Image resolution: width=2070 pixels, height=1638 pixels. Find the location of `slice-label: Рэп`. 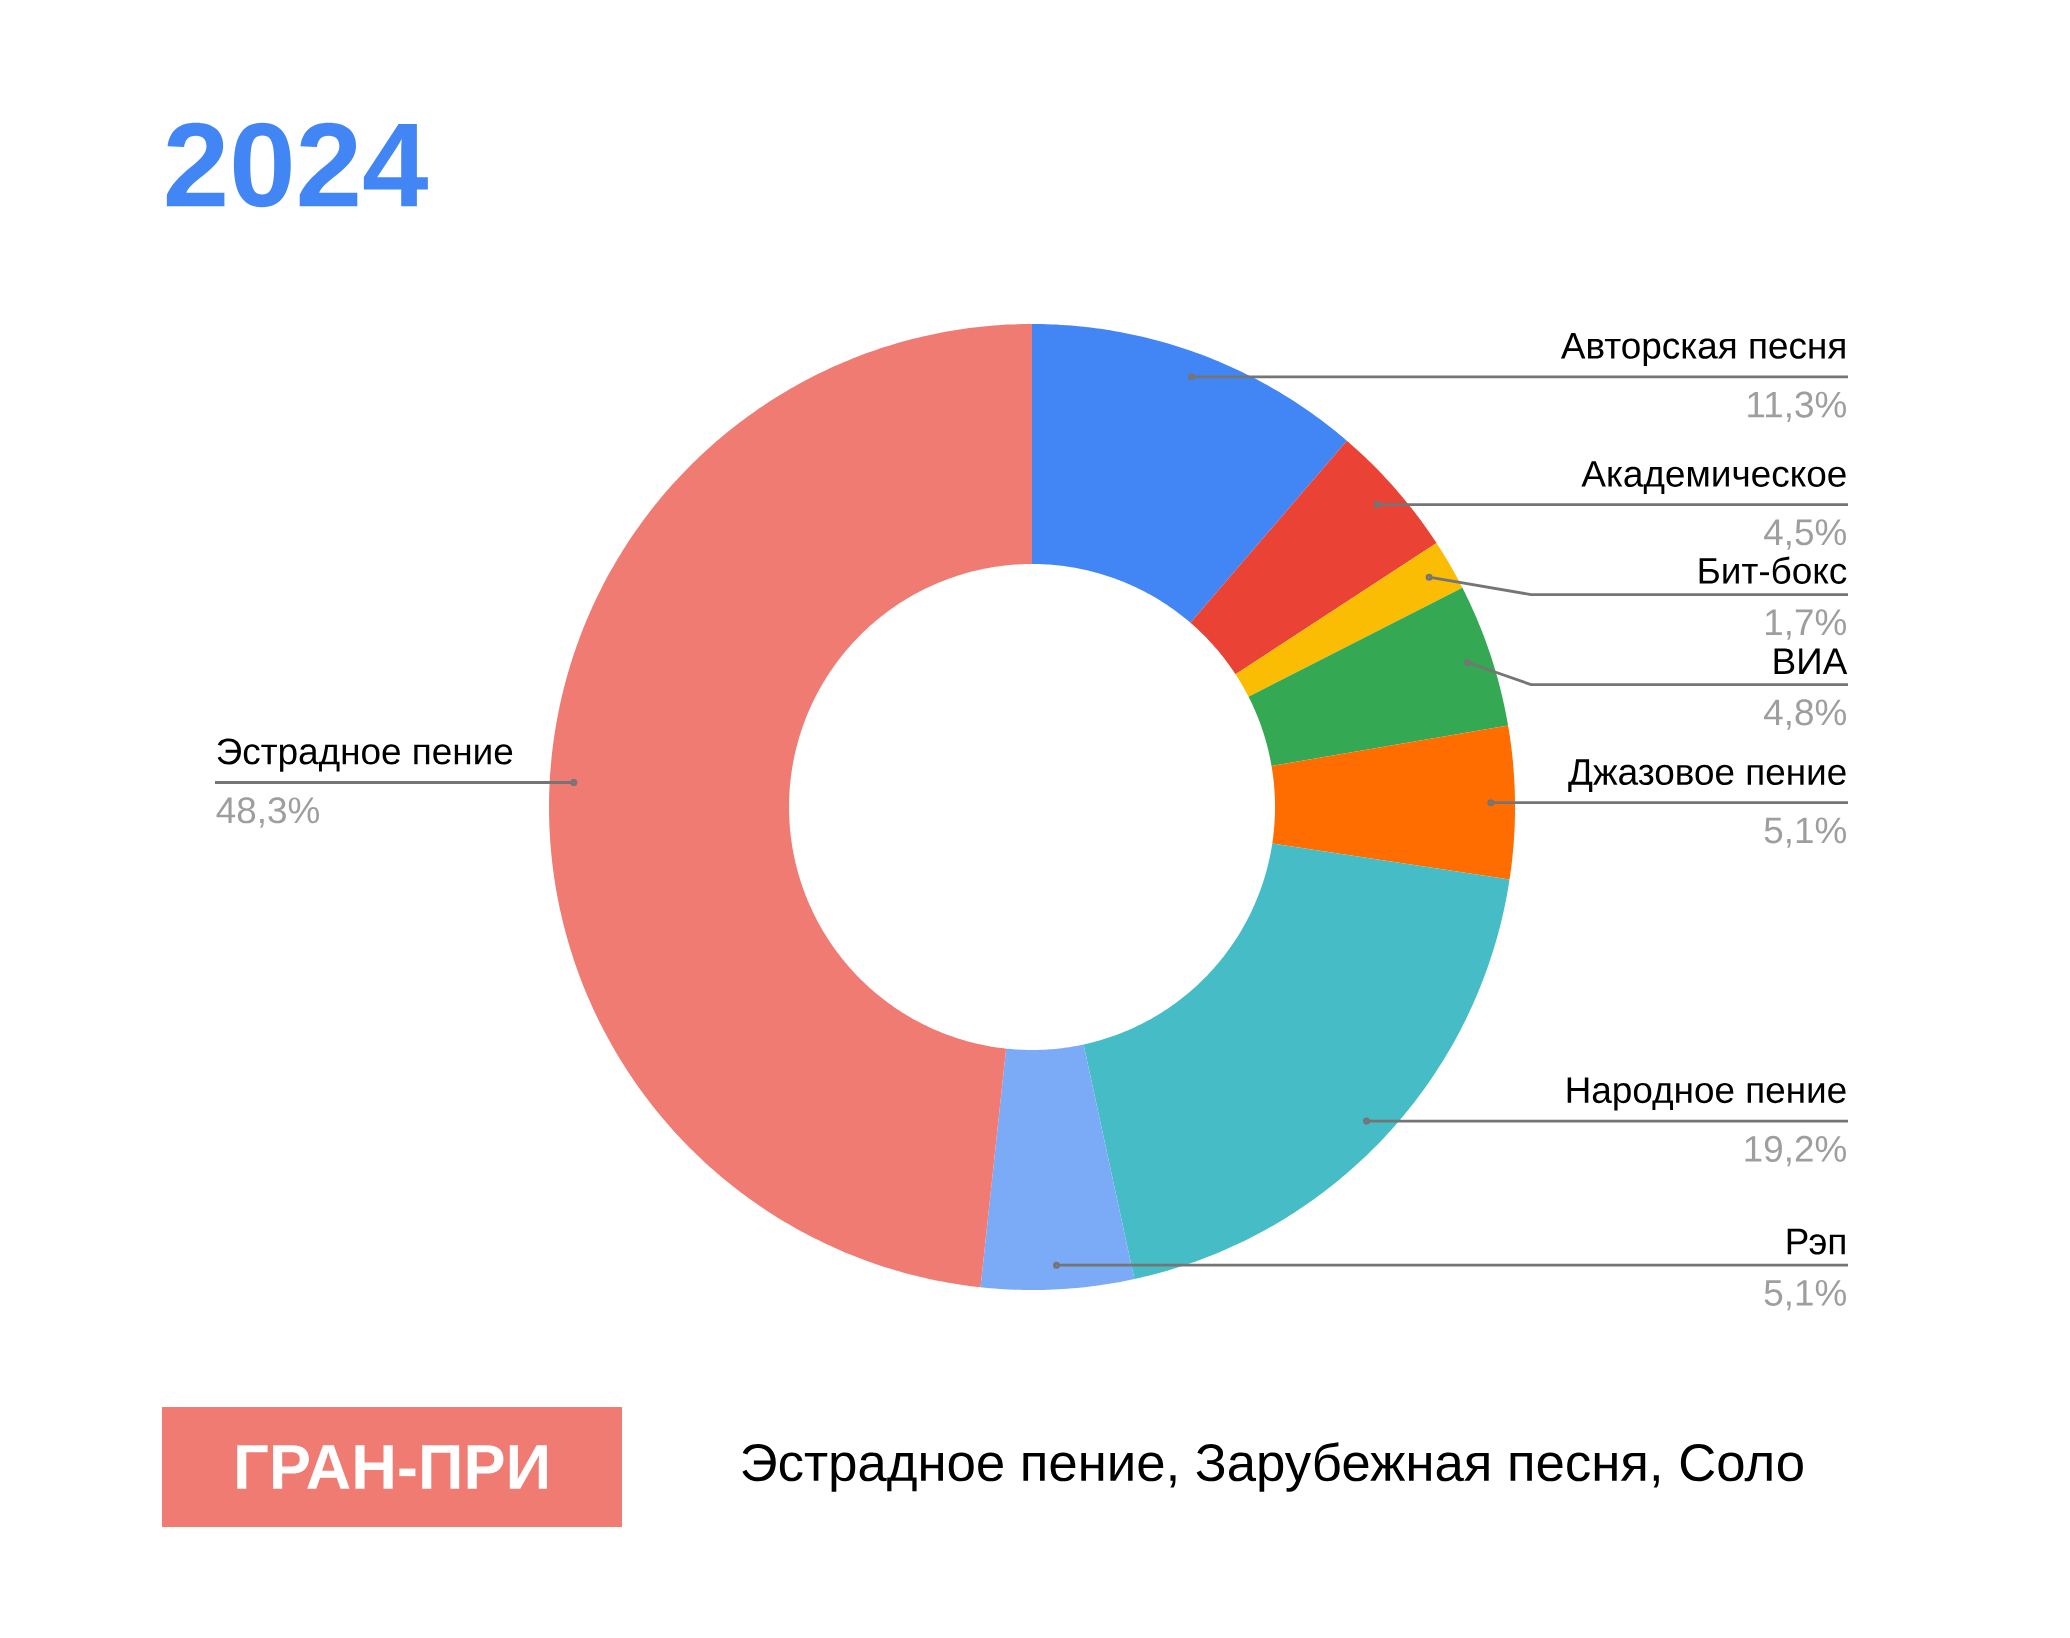

slice-label: Рэп is located at coordinates (1816, 1241).